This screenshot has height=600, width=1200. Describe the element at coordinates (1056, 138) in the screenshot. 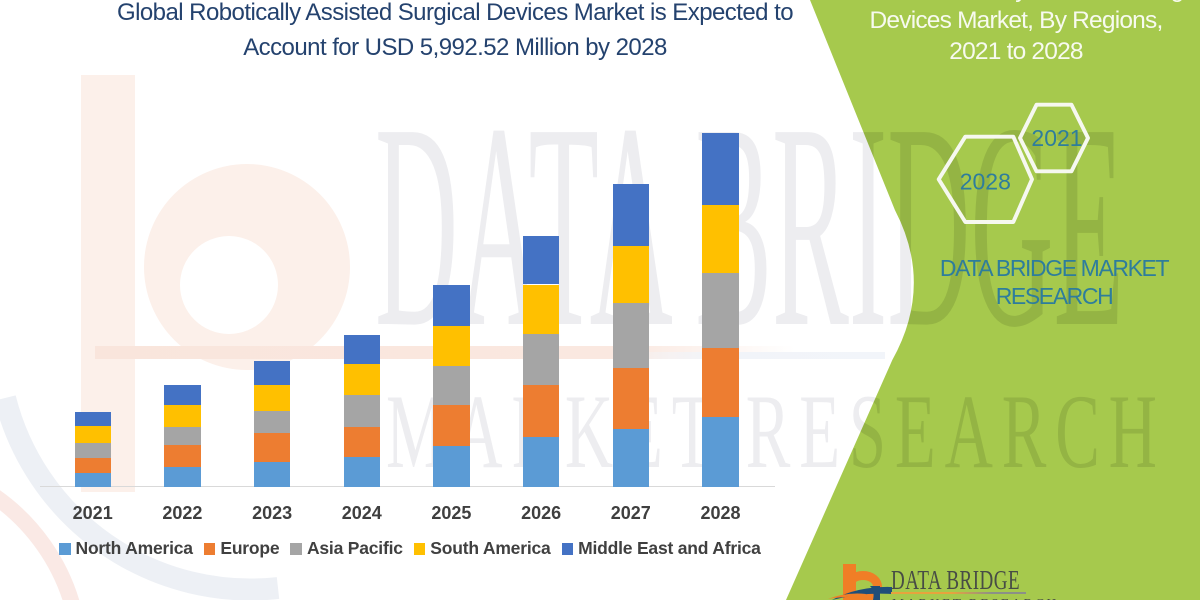

I see `svg-text: 2021` at that location.